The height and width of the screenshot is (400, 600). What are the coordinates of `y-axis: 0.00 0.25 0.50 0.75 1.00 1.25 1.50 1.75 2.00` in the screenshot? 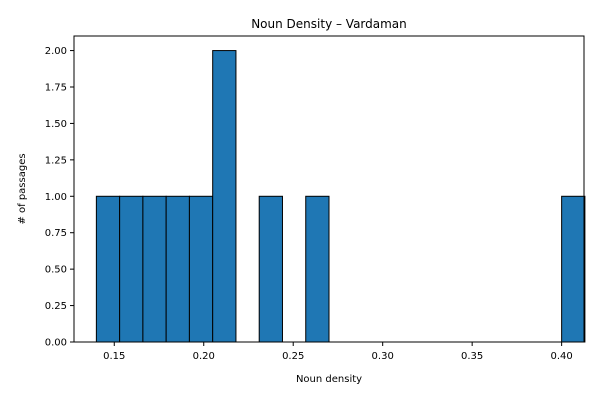 It's located at (59, 197).